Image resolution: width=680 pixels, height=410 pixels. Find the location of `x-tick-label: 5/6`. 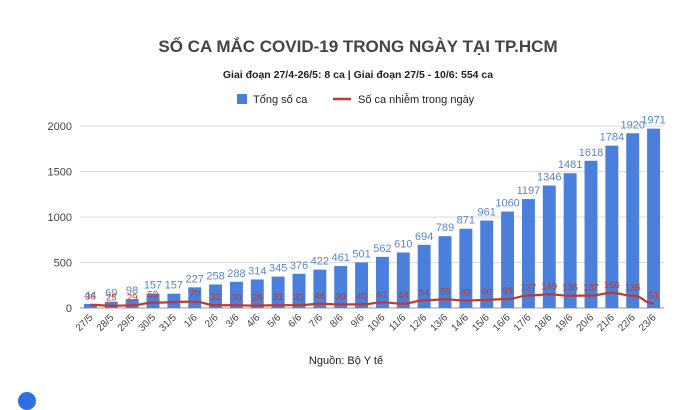

x-tick-label: 5/6 is located at coordinates (275, 321).